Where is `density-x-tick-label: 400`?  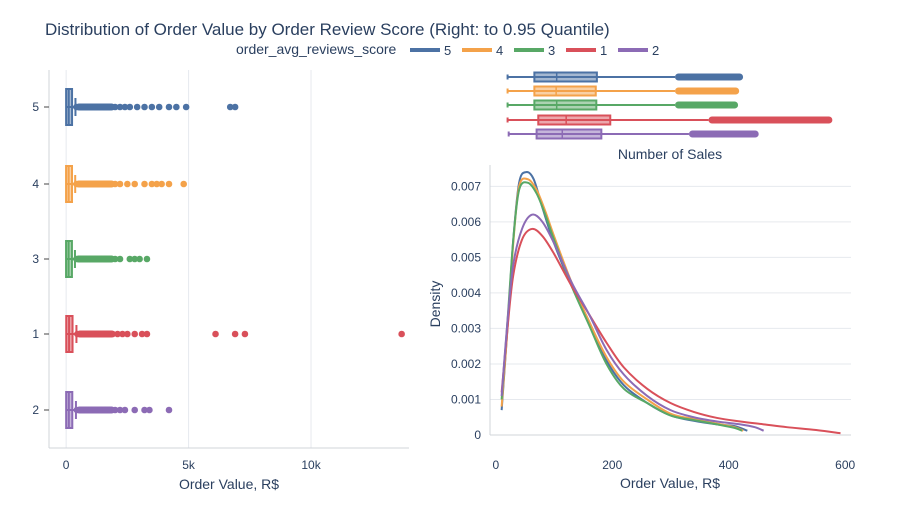 density-x-tick-label: 400 is located at coordinates (729, 465).